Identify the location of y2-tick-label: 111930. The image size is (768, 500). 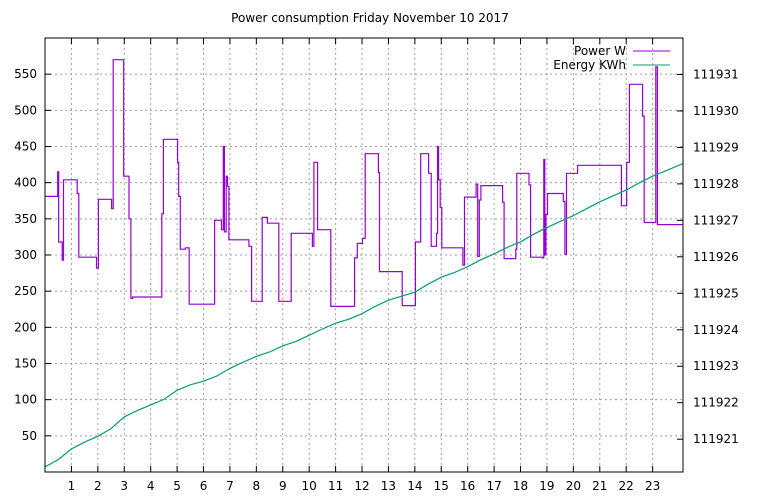
(716, 111).